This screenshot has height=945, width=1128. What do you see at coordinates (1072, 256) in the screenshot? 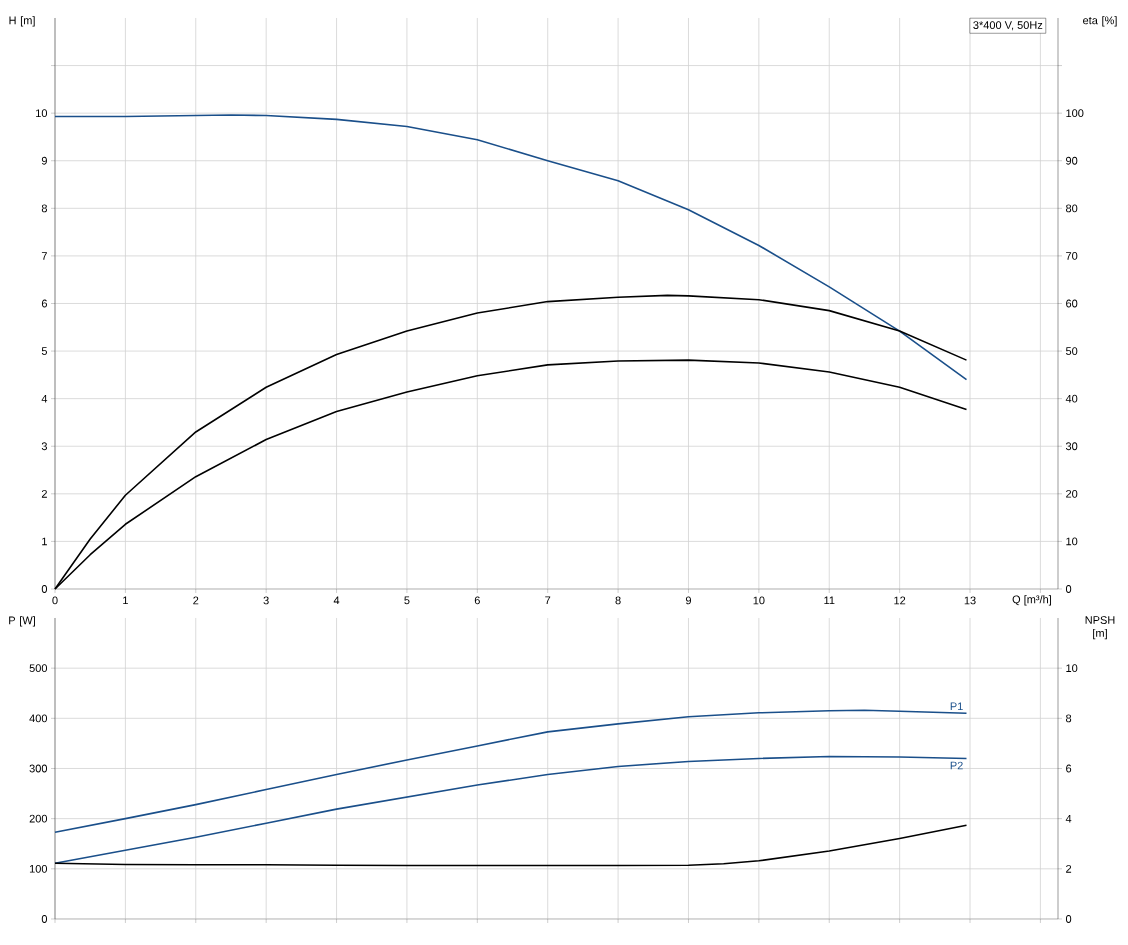
I see `y2-tick-label: 70` at bounding box center [1072, 256].